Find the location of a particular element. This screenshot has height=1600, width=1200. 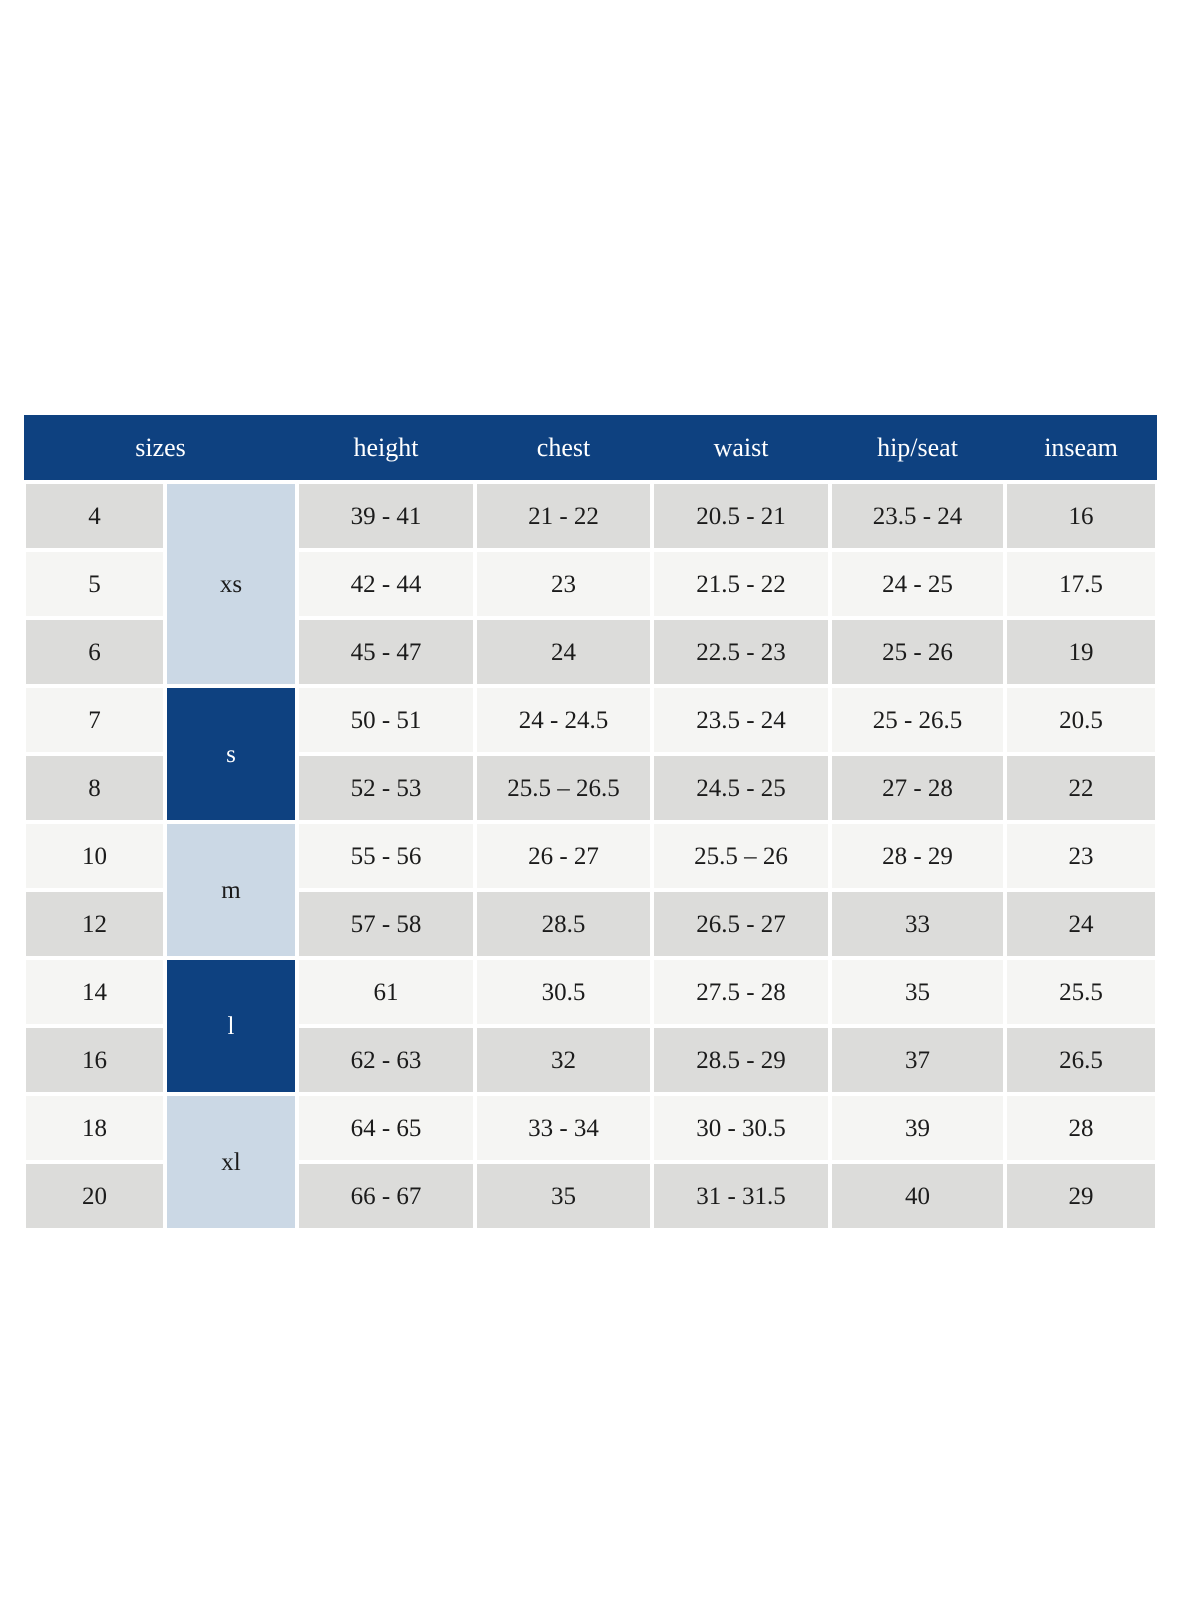

waist-cell: 28.5 - 29 is located at coordinates (741, 1060).